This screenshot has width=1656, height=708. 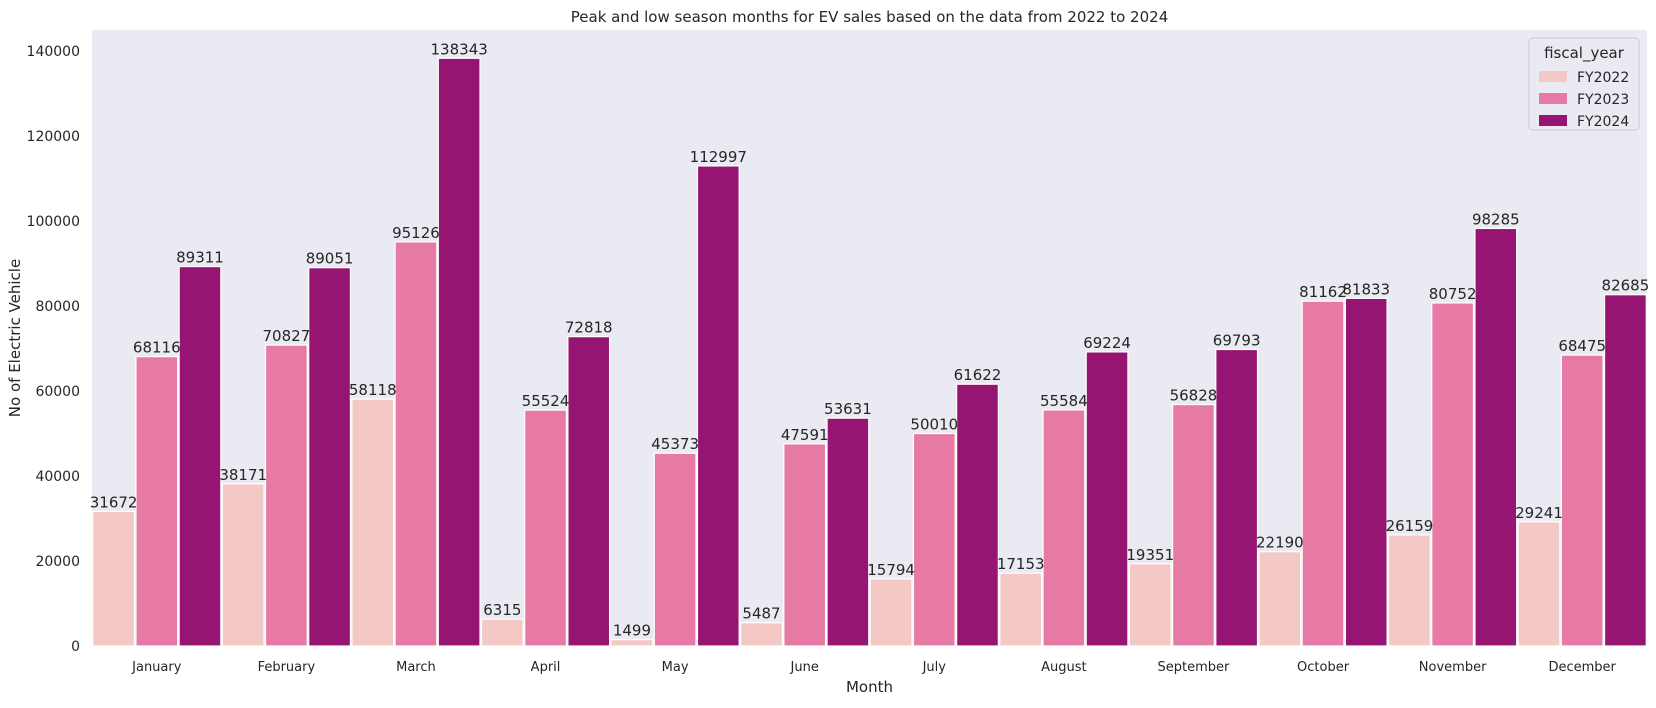 What do you see at coordinates (1582, 500) in the screenshot?
I see `bar-fy2023-december` at bounding box center [1582, 500].